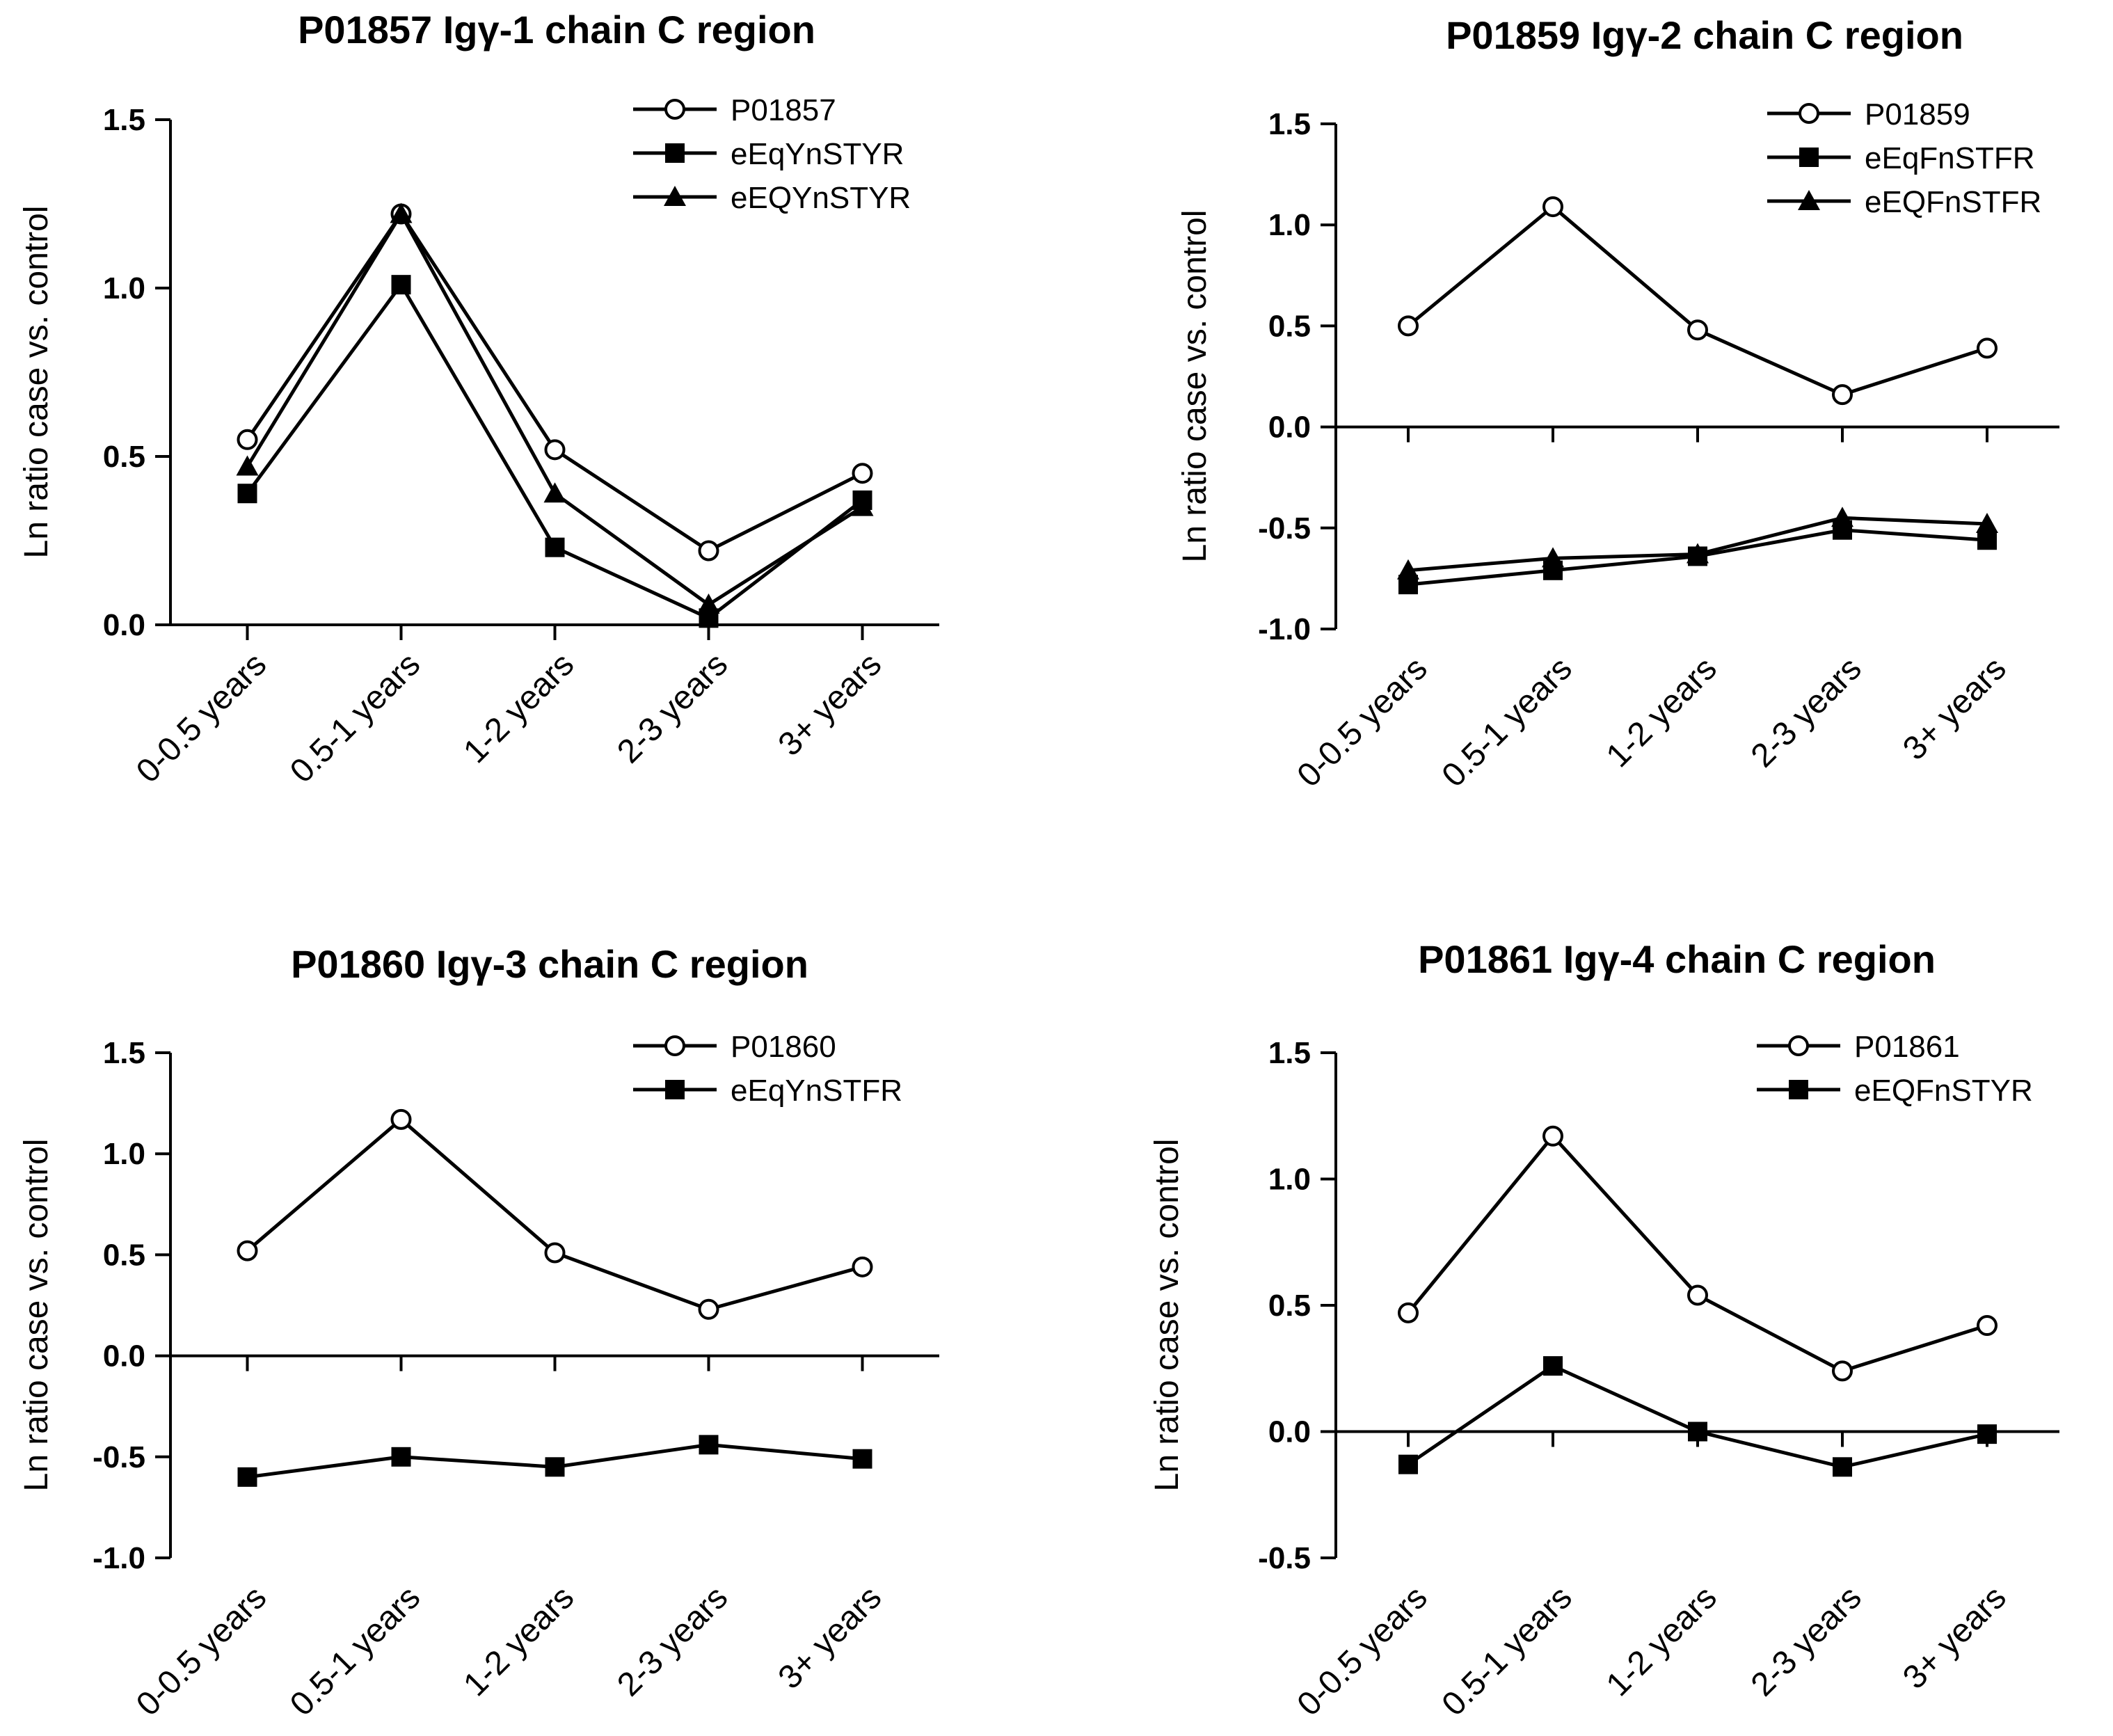 The image size is (2113, 1736). I want to click on chart-title: P01857 Igγ-1 chain C region, so click(557, 29).